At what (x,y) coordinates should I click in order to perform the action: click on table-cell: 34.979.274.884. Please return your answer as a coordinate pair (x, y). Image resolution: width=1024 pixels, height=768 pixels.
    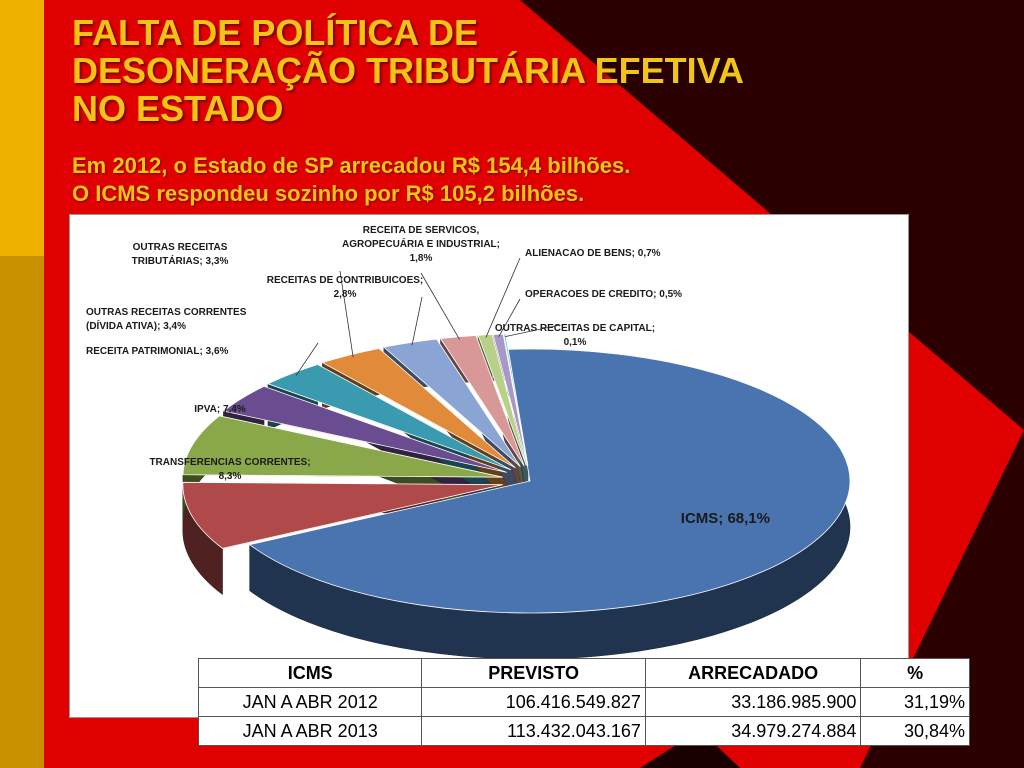
    Looking at the image, I should click on (753, 731).